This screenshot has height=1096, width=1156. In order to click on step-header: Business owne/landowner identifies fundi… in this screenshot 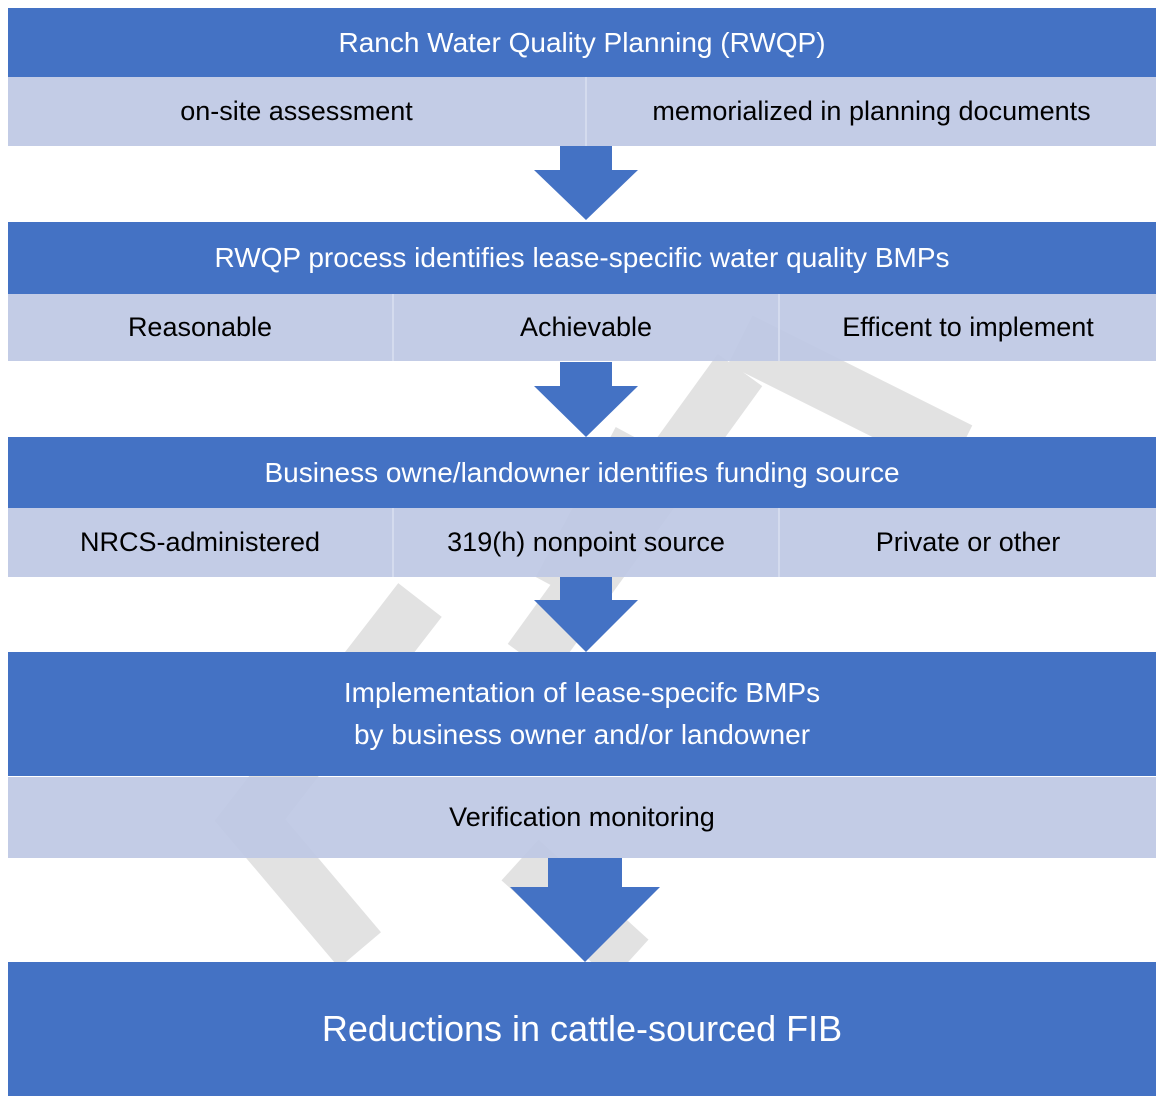, I will do `click(582, 472)`.